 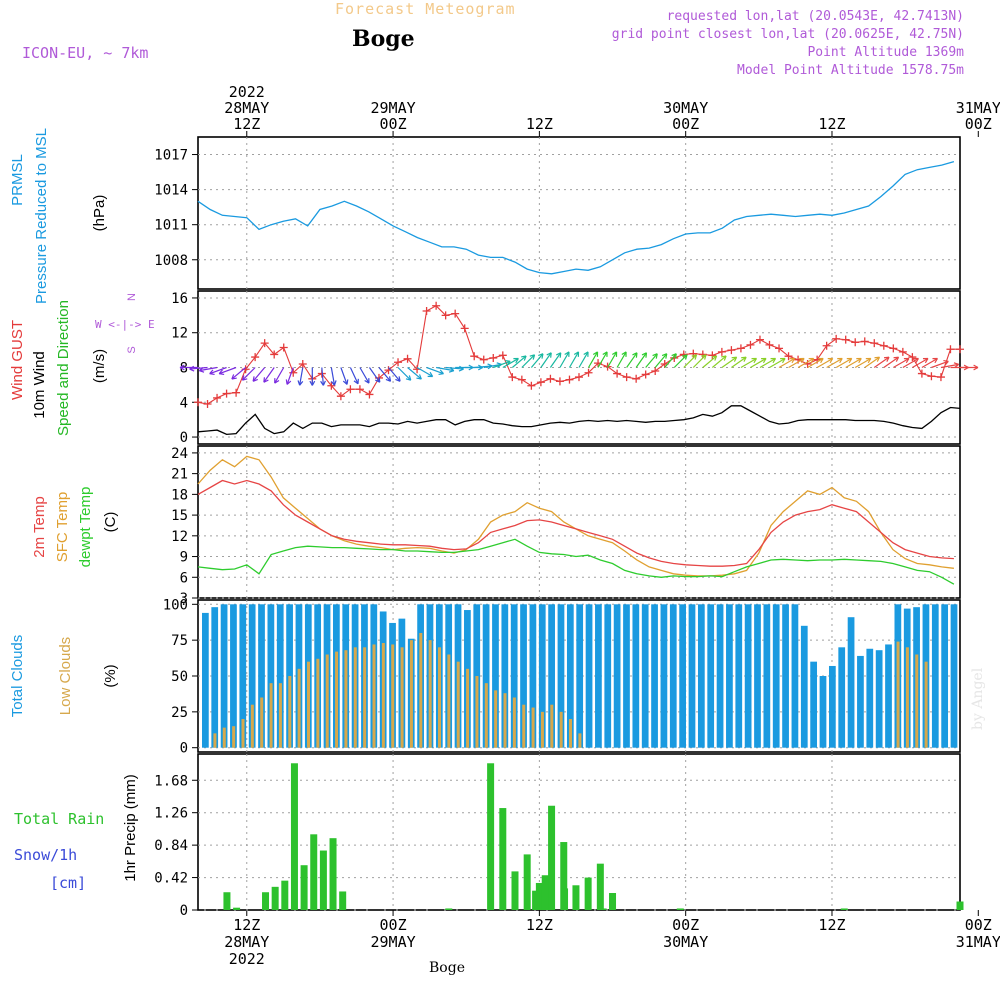 What do you see at coordinates (39, 526) in the screenshot?
I see `temp-label-2m: 2m Temp` at bounding box center [39, 526].